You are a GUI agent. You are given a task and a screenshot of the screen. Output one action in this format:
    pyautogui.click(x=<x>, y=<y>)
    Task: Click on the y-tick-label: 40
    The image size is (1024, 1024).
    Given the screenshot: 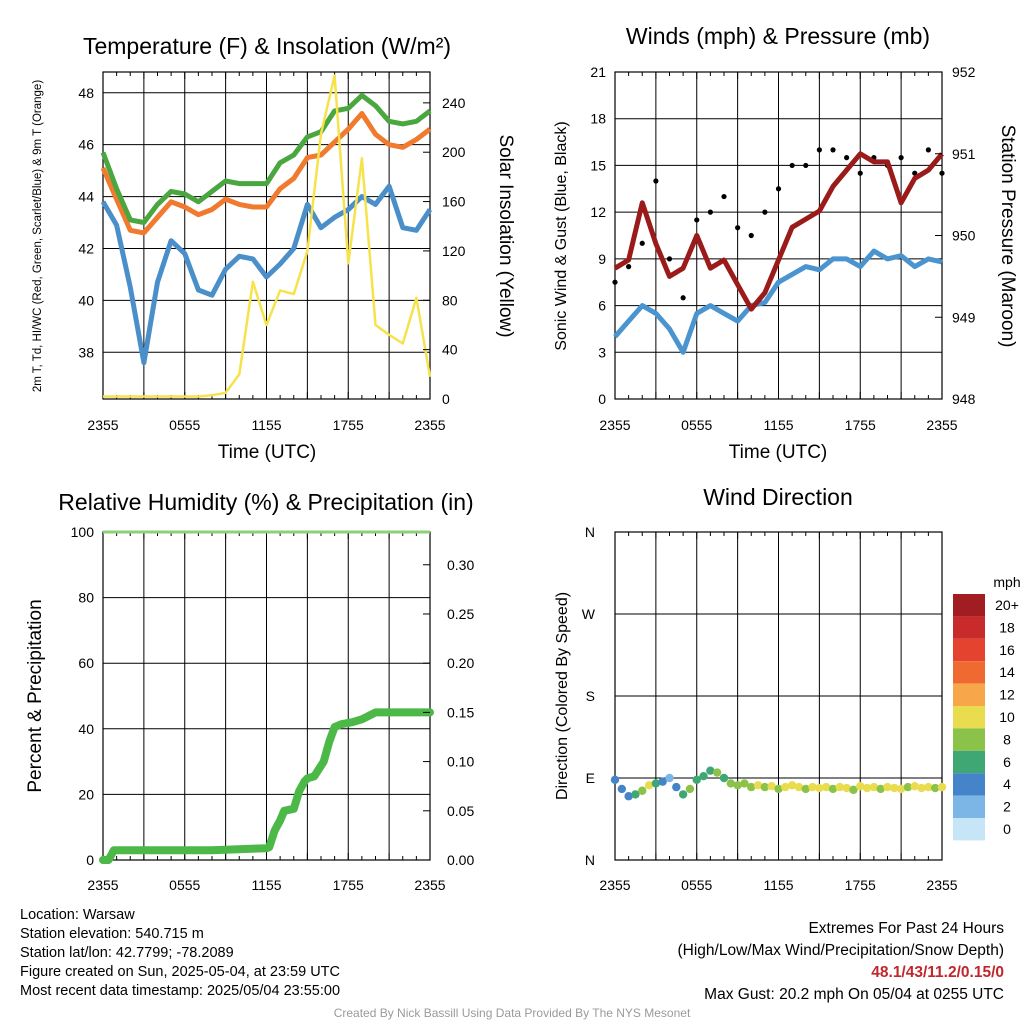 What is the action you would take?
    pyautogui.click(x=86, y=729)
    